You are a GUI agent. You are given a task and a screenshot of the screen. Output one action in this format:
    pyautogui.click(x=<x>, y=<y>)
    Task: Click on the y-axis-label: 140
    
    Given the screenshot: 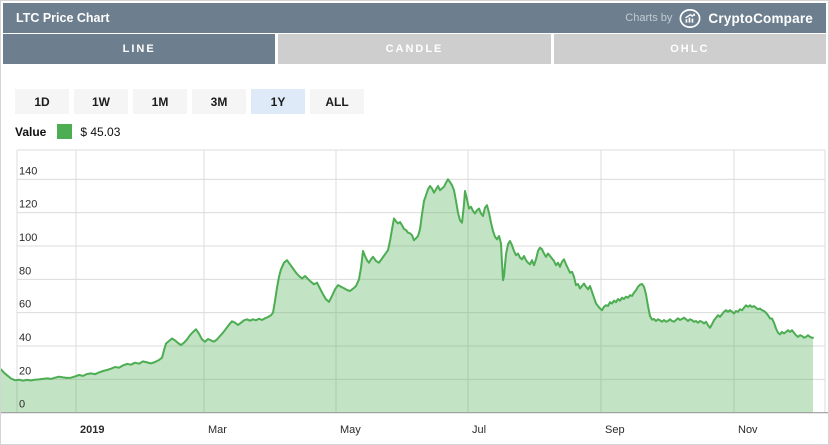 What is the action you would take?
    pyautogui.click(x=28, y=171)
    